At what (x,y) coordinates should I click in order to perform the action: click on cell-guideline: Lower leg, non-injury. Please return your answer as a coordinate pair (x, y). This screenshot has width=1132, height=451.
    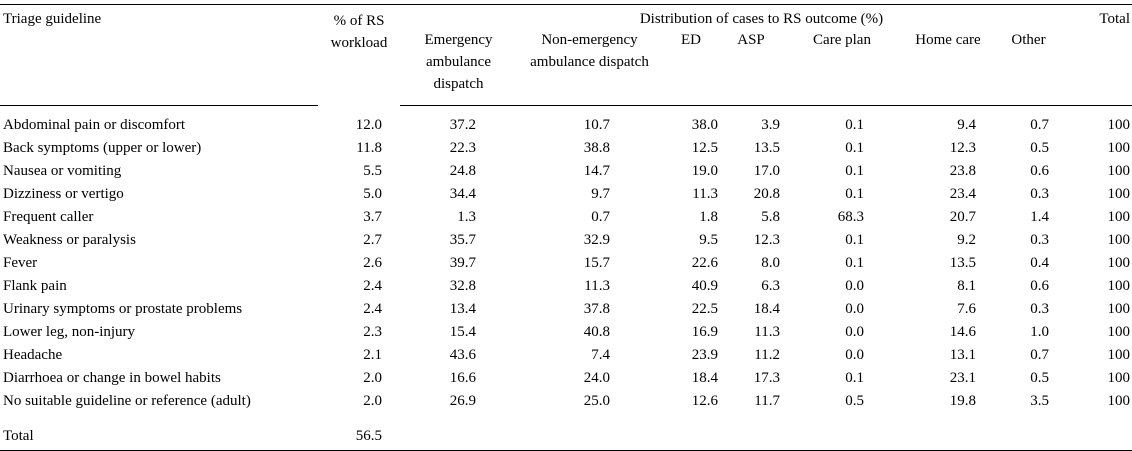
    Looking at the image, I should click on (69, 332).